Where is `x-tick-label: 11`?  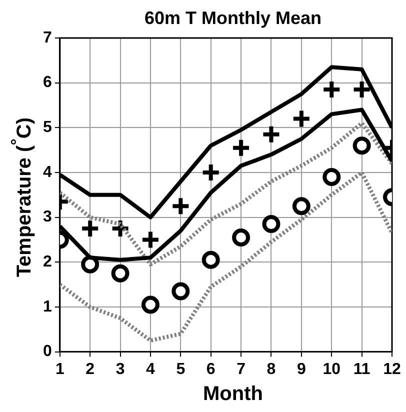 x-tick-label: 11 is located at coordinates (361, 369).